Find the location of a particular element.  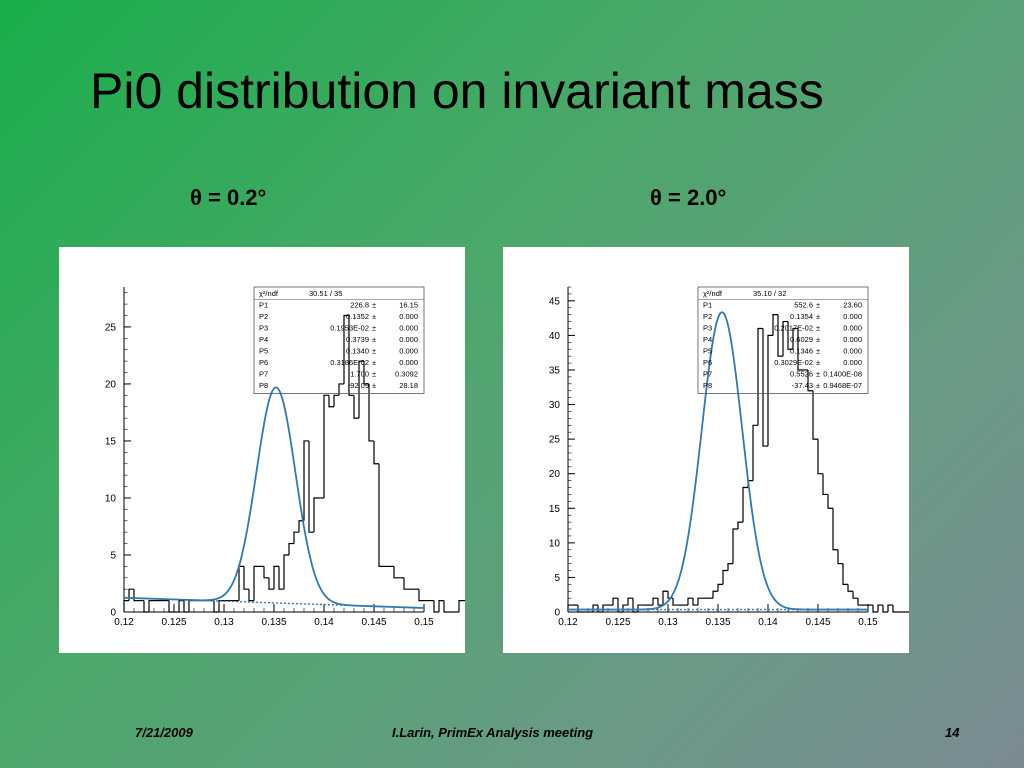

y-tick-label: 35 is located at coordinates (555, 370).